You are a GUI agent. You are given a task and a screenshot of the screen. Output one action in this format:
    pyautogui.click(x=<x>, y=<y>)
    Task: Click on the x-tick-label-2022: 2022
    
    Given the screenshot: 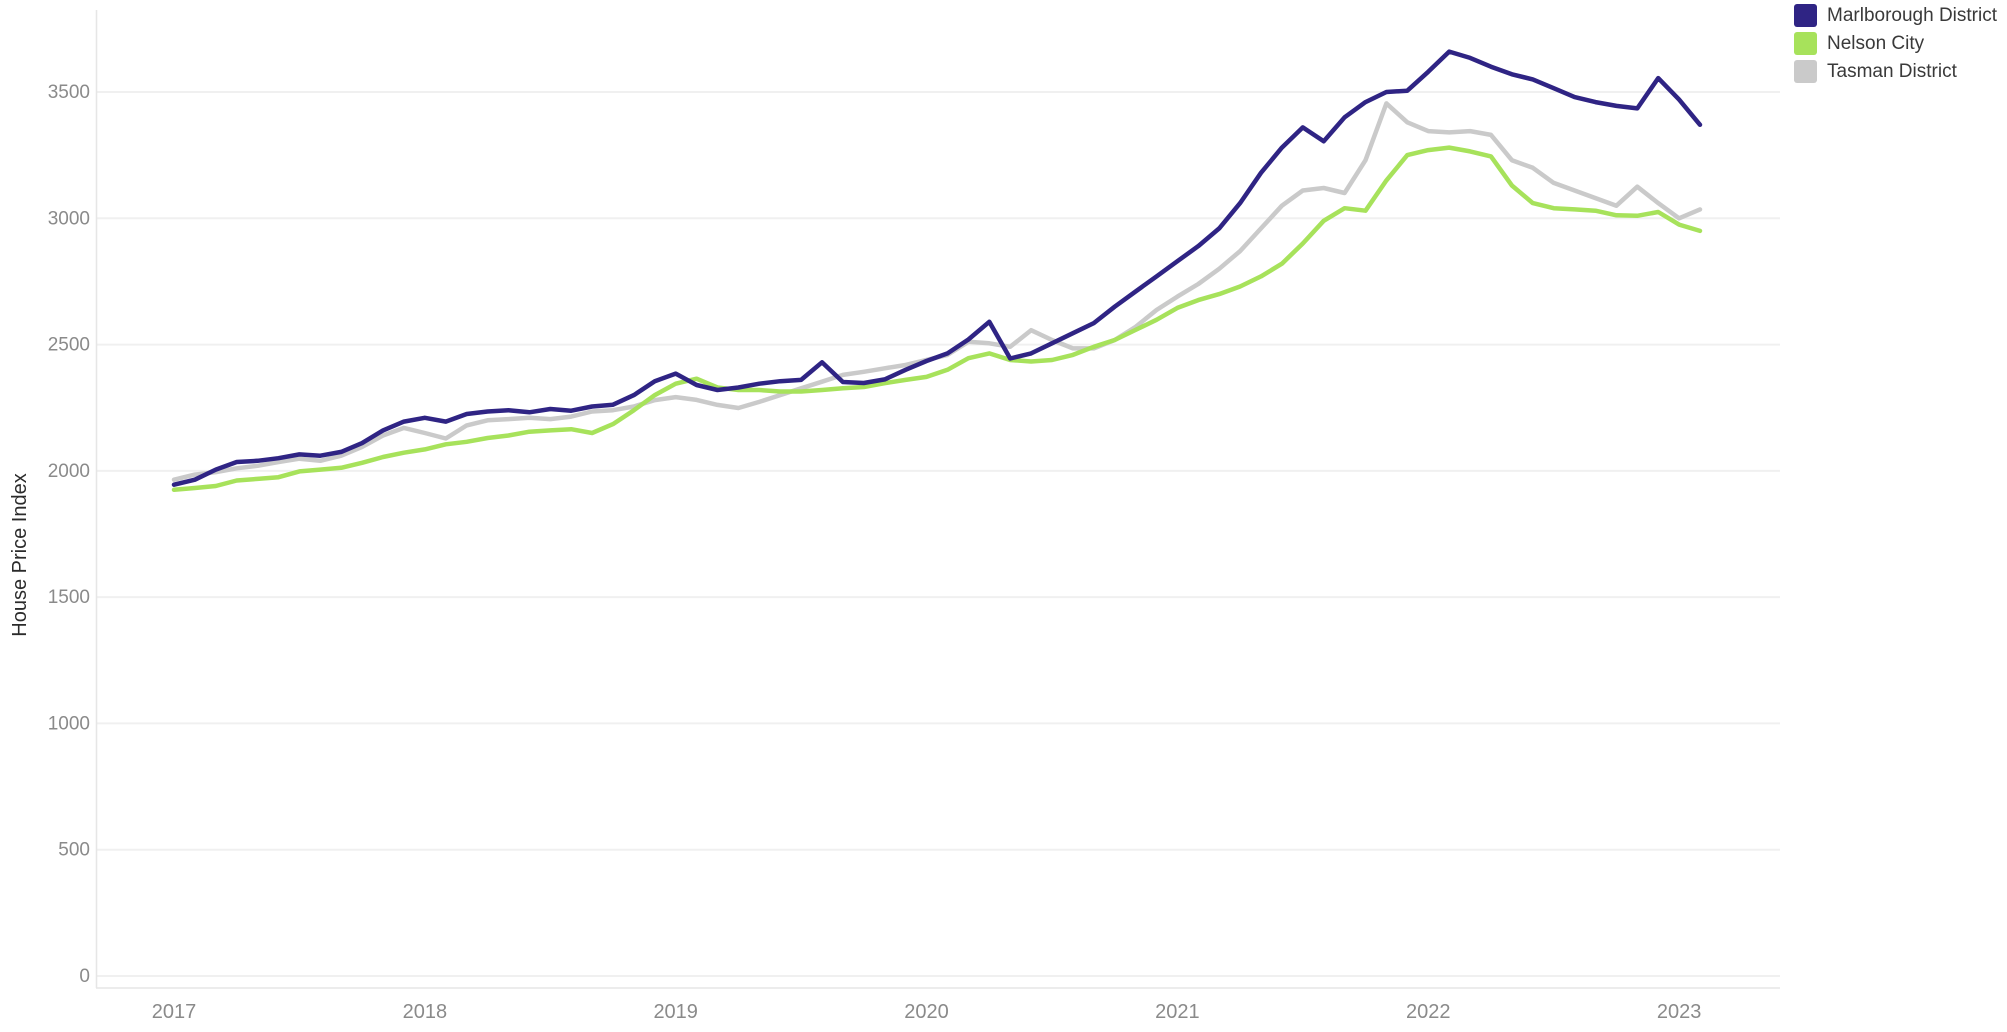 What is the action you would take?
    pyautogui.click(x=1428, y=1012)
    